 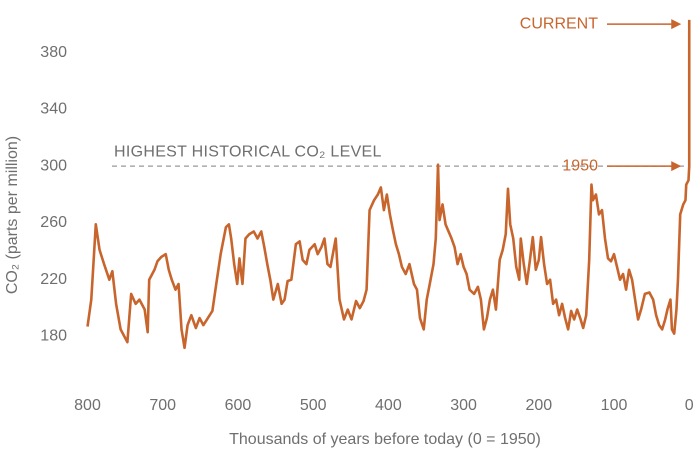 I want to click on y-tick-label: 260, so click(x=53, y=222).